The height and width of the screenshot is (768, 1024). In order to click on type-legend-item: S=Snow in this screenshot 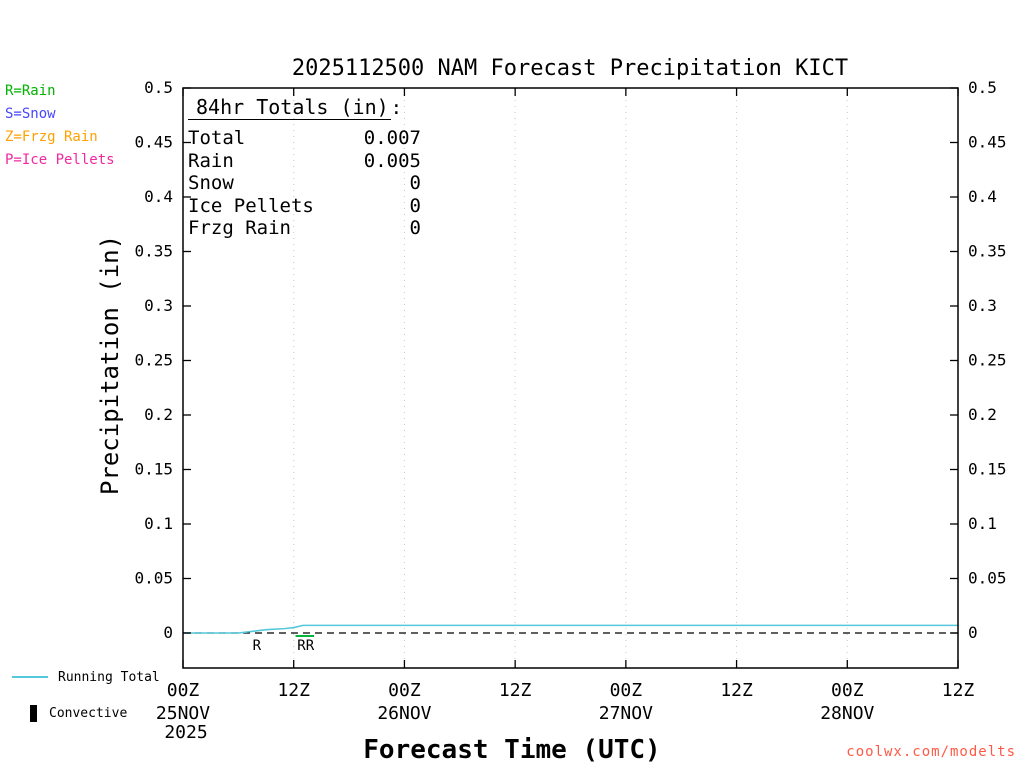, I will do `click(30, 114)`.